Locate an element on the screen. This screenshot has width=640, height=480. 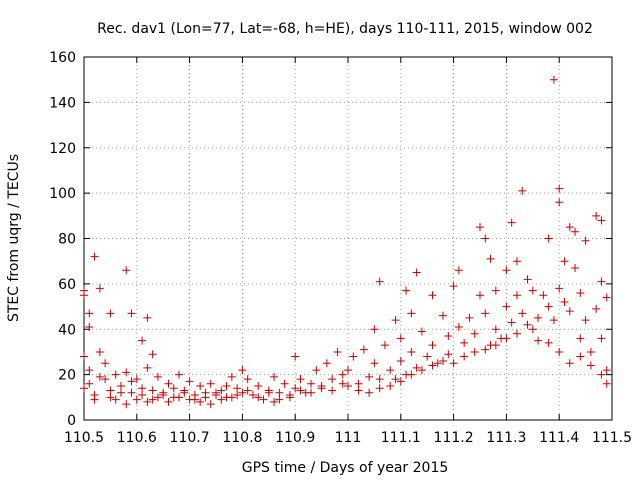
x-tick-label: 111 is located at coordinates (348, 438).